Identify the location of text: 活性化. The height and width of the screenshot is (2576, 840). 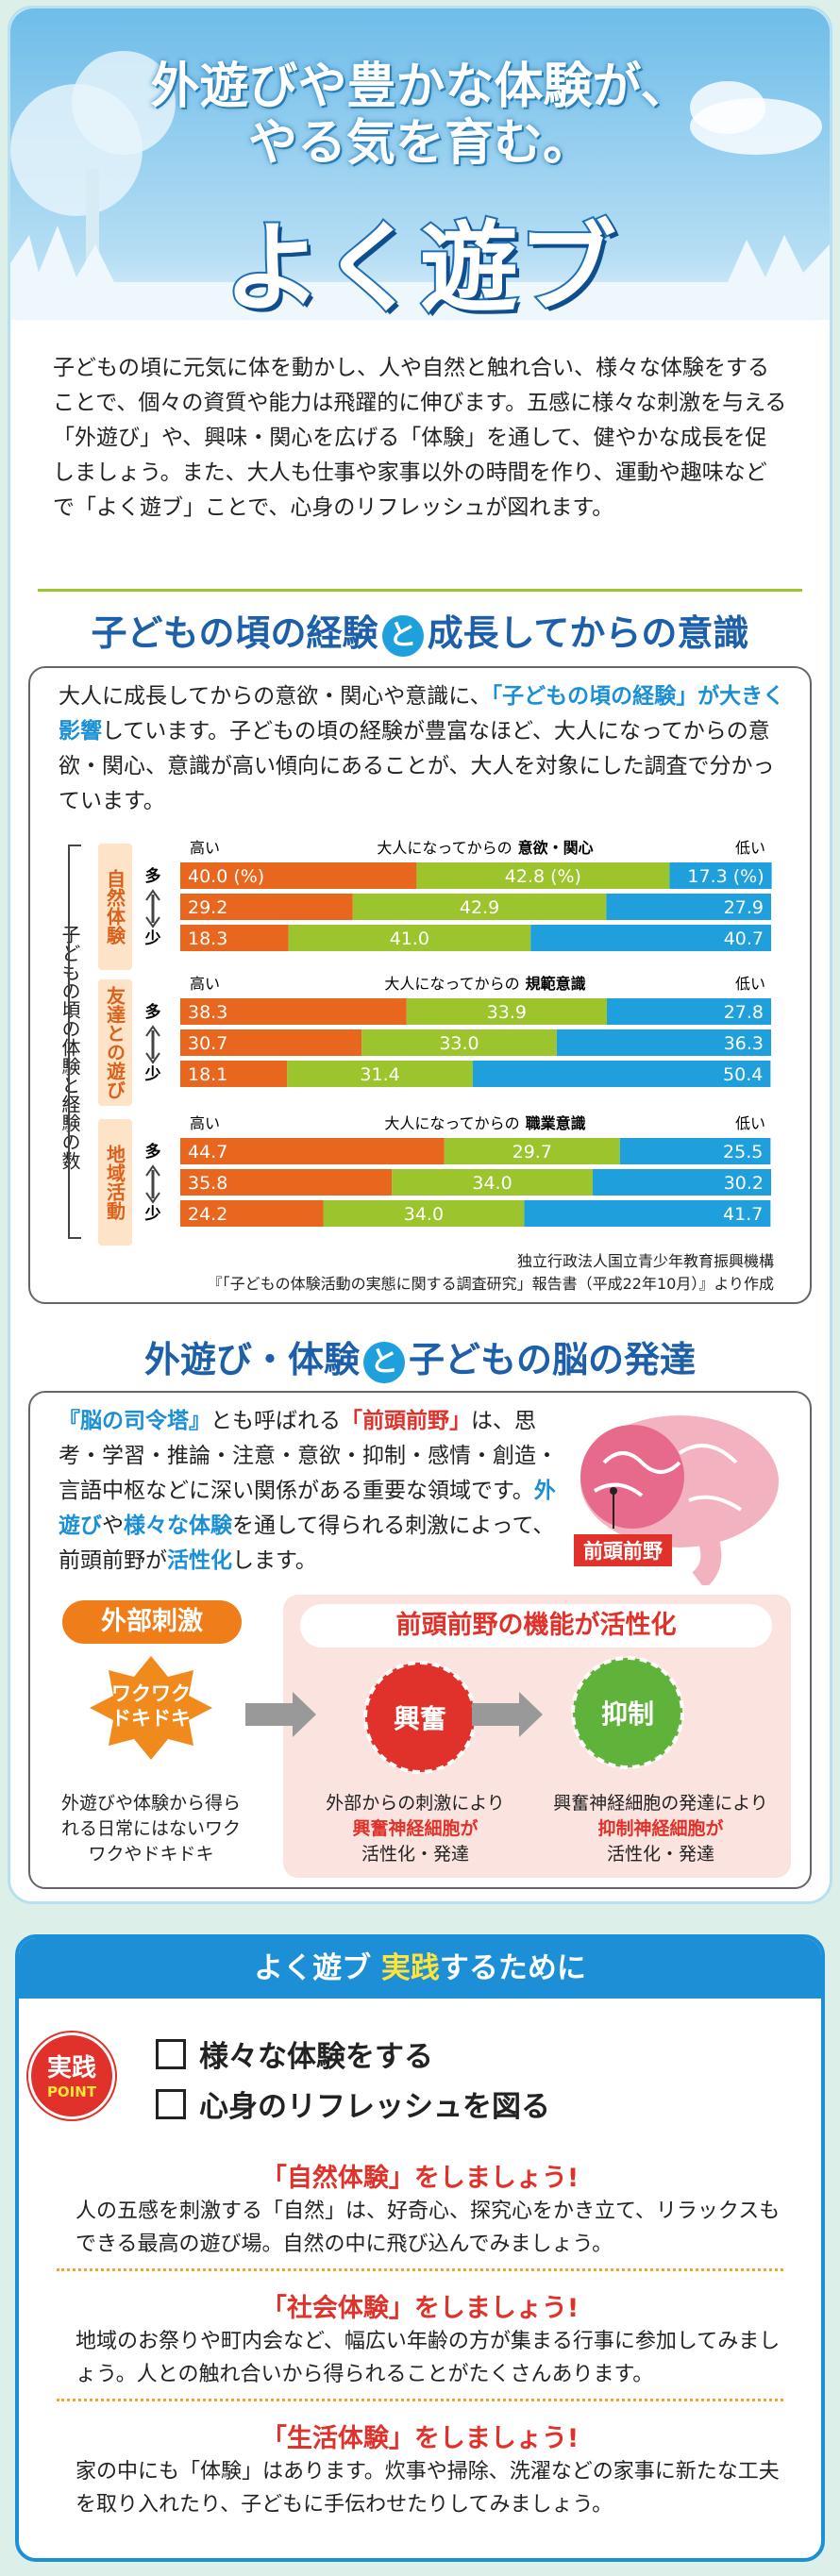
(199, 1560).